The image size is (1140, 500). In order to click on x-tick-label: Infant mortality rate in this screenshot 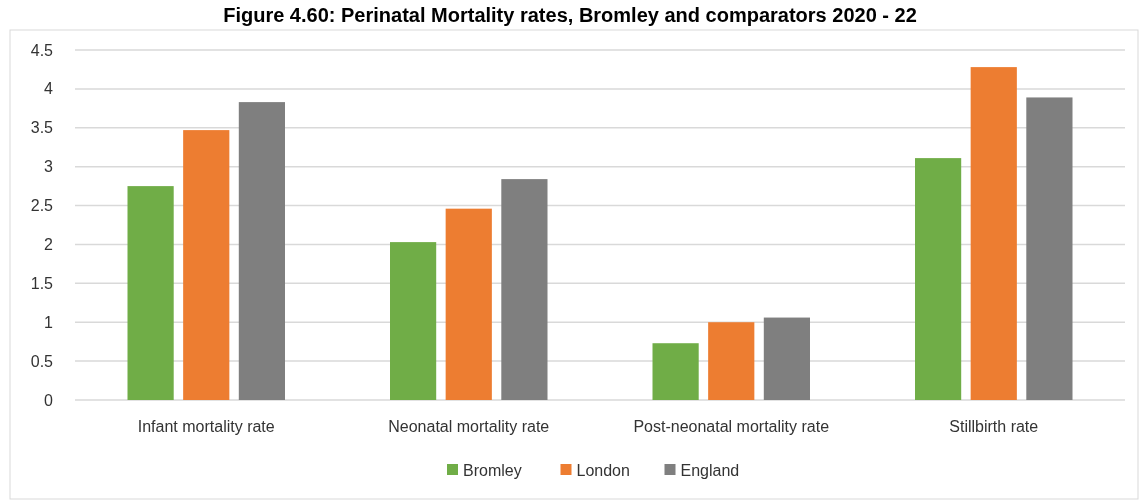, I will do `click(206, 426)`.